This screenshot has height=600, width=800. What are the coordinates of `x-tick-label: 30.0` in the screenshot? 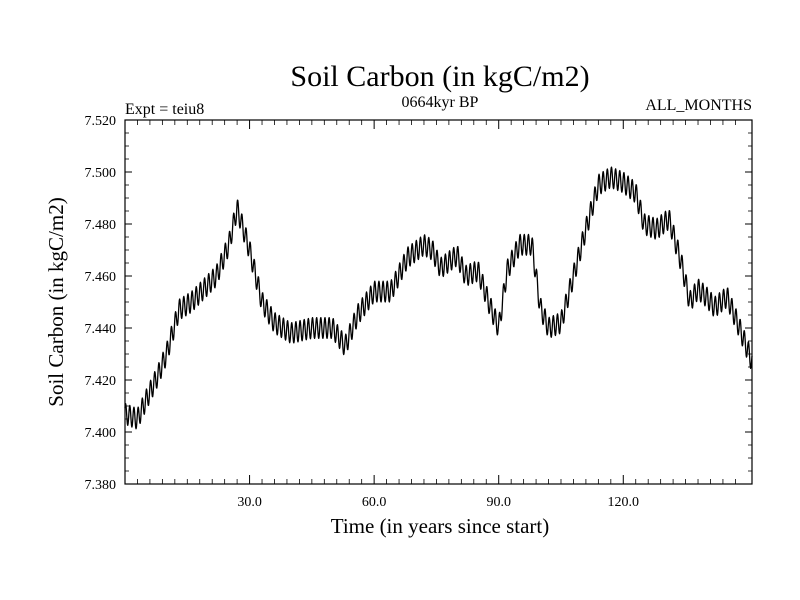 It's located at (249, 502).